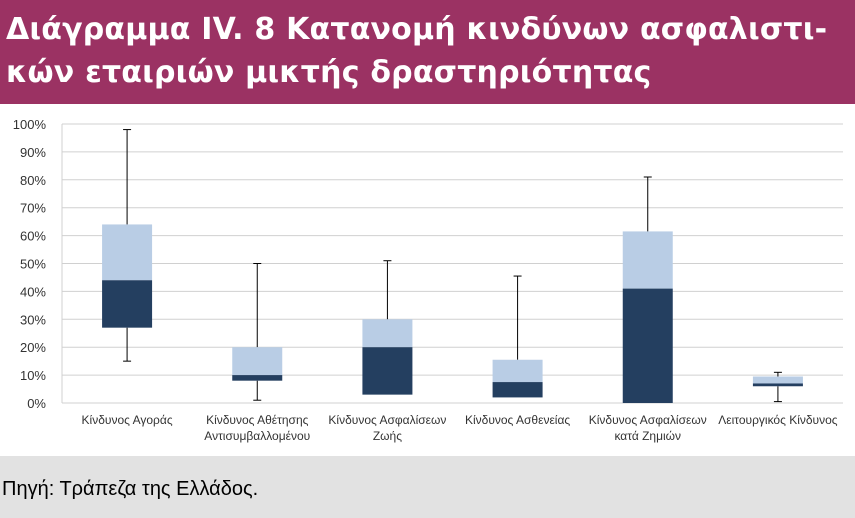 The width and height of the screenshot is (855, 518). Describe the element at coordinates (33, 319) in the screenshot. I see `y-tick-label: 30%` at that location.